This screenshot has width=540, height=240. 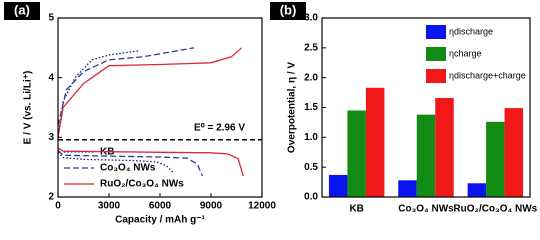 What do you see at coordinates (51, 18) in the screenshot?
I see `y-tick-label: 5` at bounding box center [51, 18].